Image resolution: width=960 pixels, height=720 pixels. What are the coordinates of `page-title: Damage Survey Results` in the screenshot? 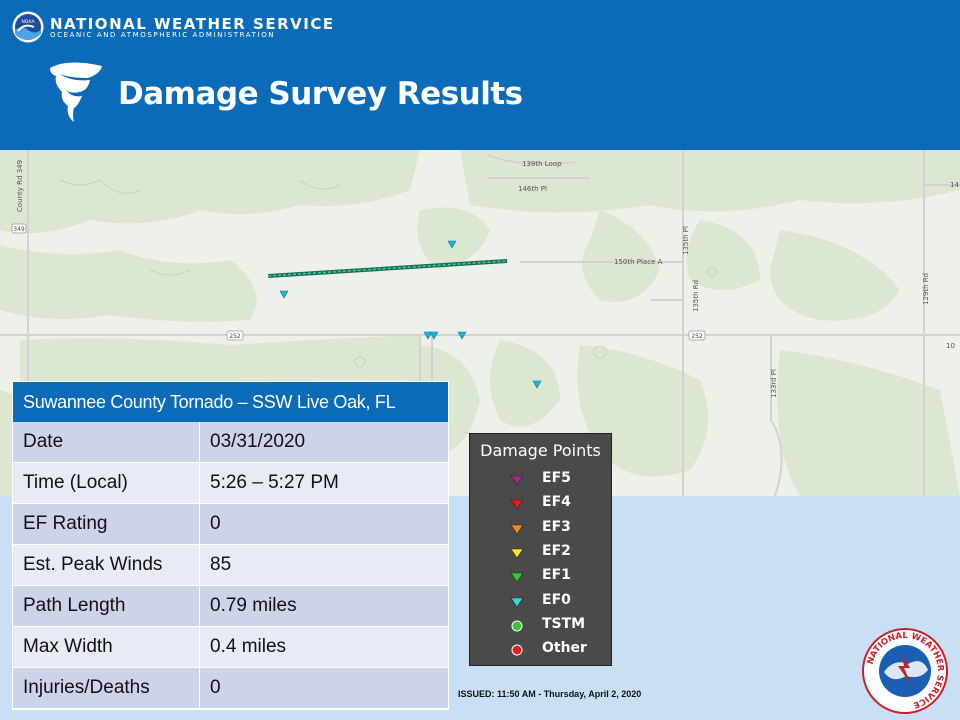 It's located at (320, 94).